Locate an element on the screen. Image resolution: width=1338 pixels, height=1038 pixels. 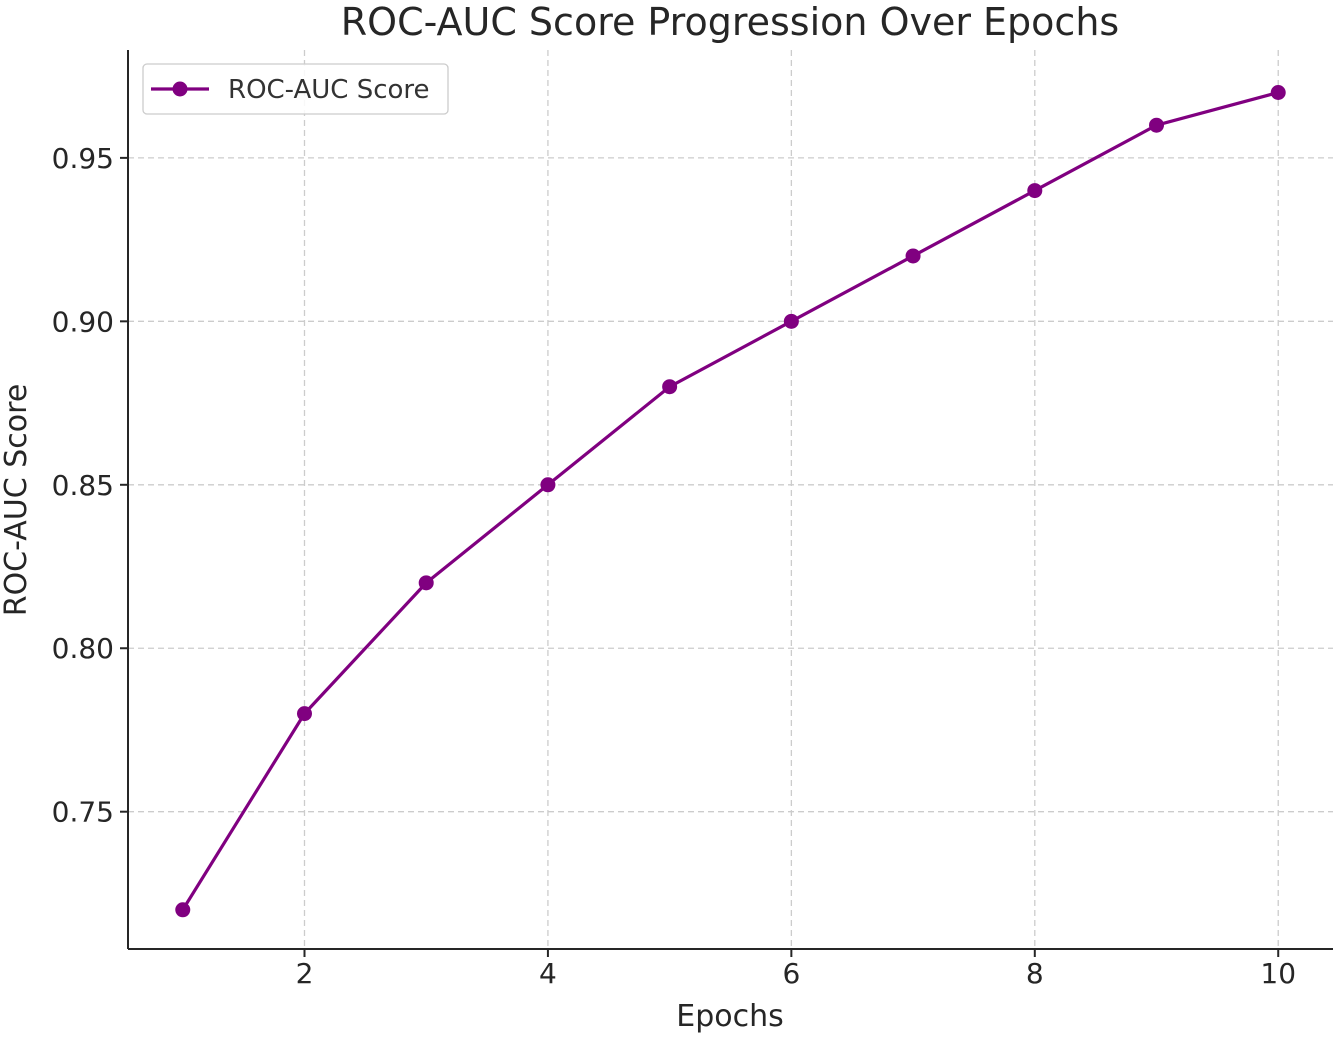
legend-box is located at coordinates (295, 89).